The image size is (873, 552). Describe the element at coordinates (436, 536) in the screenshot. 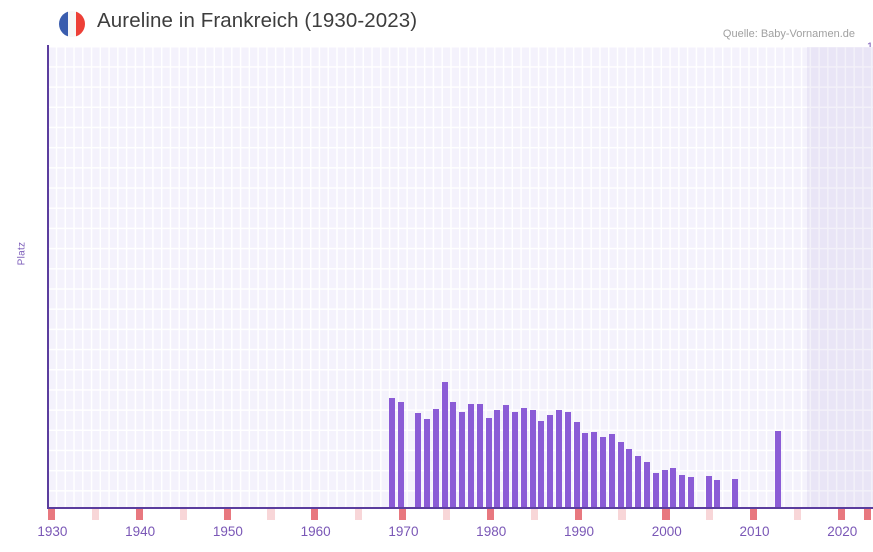

I see `x-axis-tick-labels: 1930 1940 1950 1960 1970 1980 1990 2000 2010 2020` at that location.